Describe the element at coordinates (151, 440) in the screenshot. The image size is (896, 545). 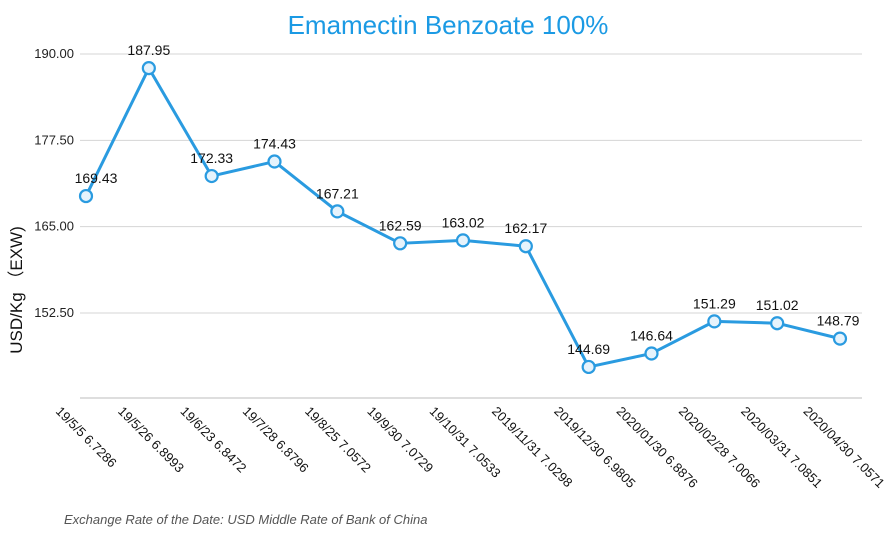
I see `x-tick-label: 19/5/26 6.8993` at that location.